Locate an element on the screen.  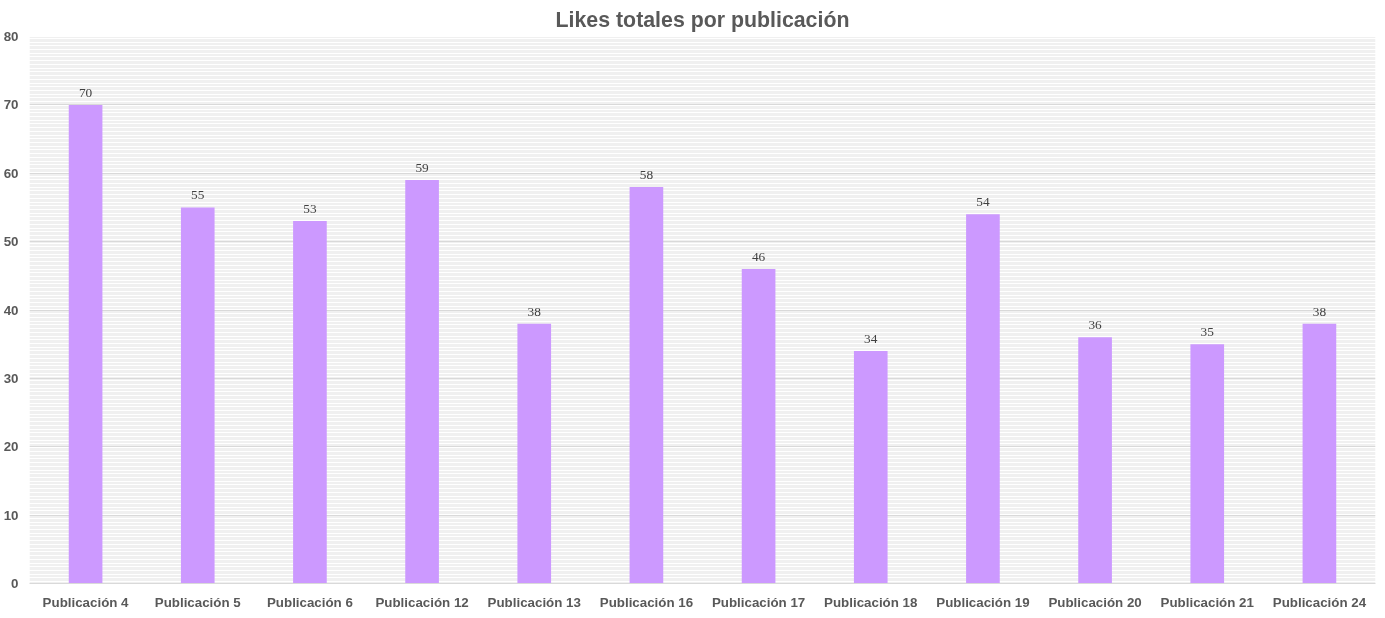
data-label: 58 is located at coordinates (646, 174).